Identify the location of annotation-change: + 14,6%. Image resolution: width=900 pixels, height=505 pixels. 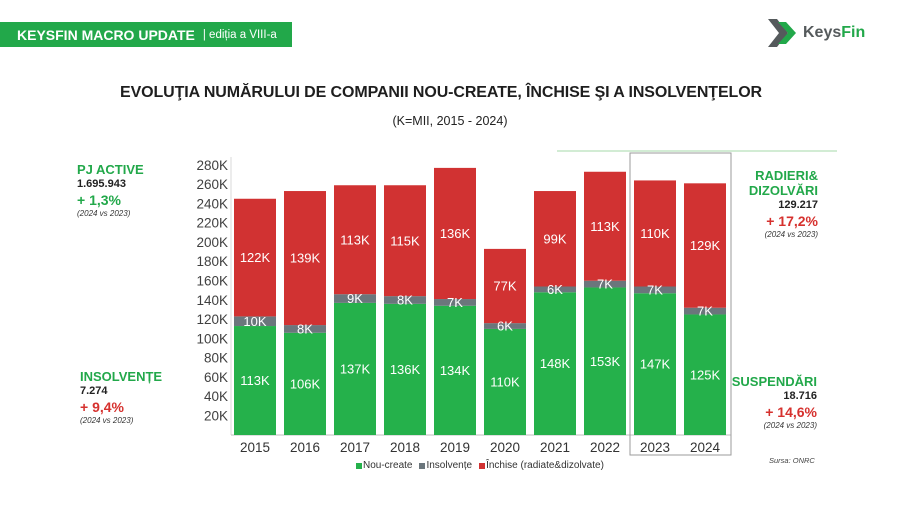
(791, 412).